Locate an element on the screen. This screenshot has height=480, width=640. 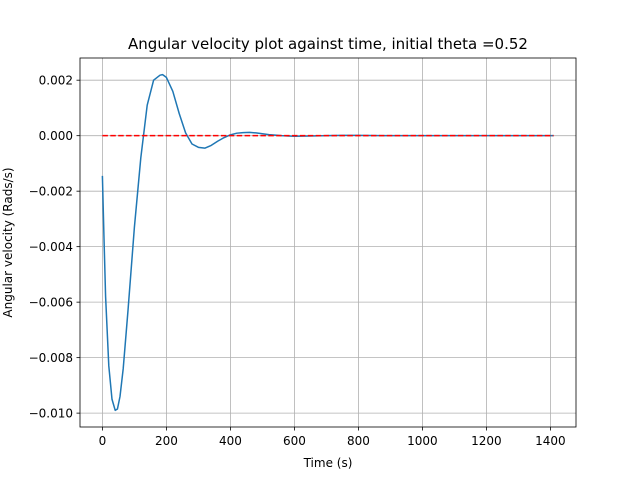
x-tick-label: 600 is located at coordinates (294, 441).